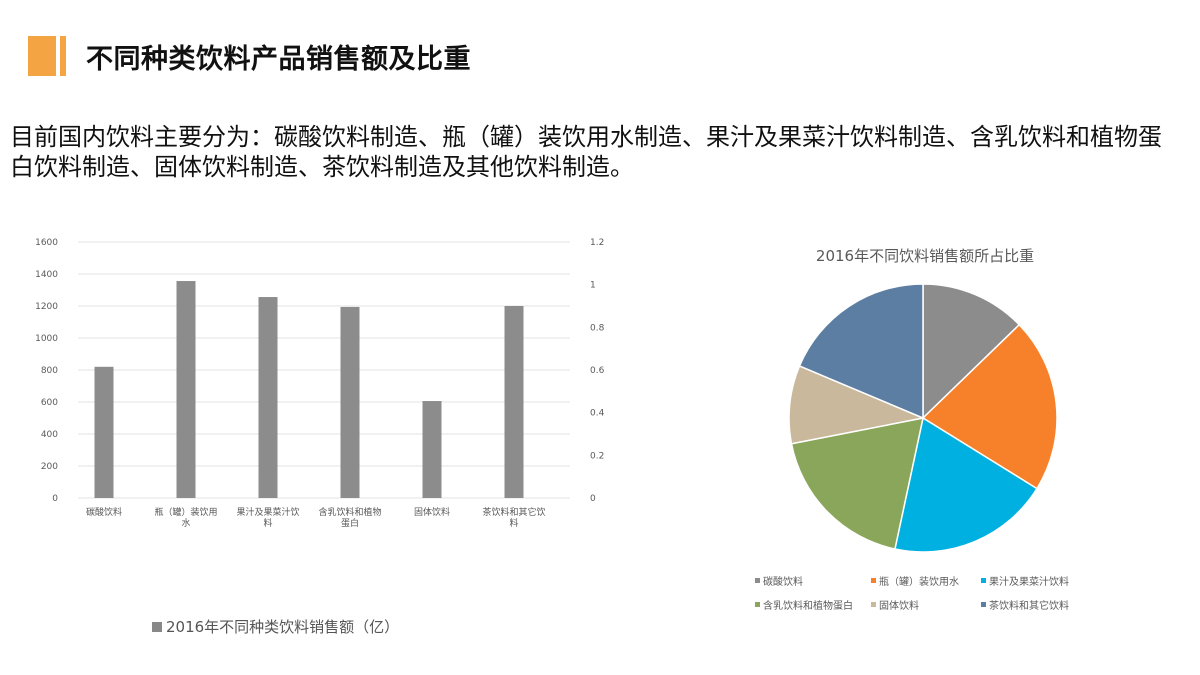 The height and width of the screenshot is (675, 1200). What do you see at coordinates (597, 456) in the screenshot?
I see `y2-axis-tick: 0.2` at bounding box center [597, 456].